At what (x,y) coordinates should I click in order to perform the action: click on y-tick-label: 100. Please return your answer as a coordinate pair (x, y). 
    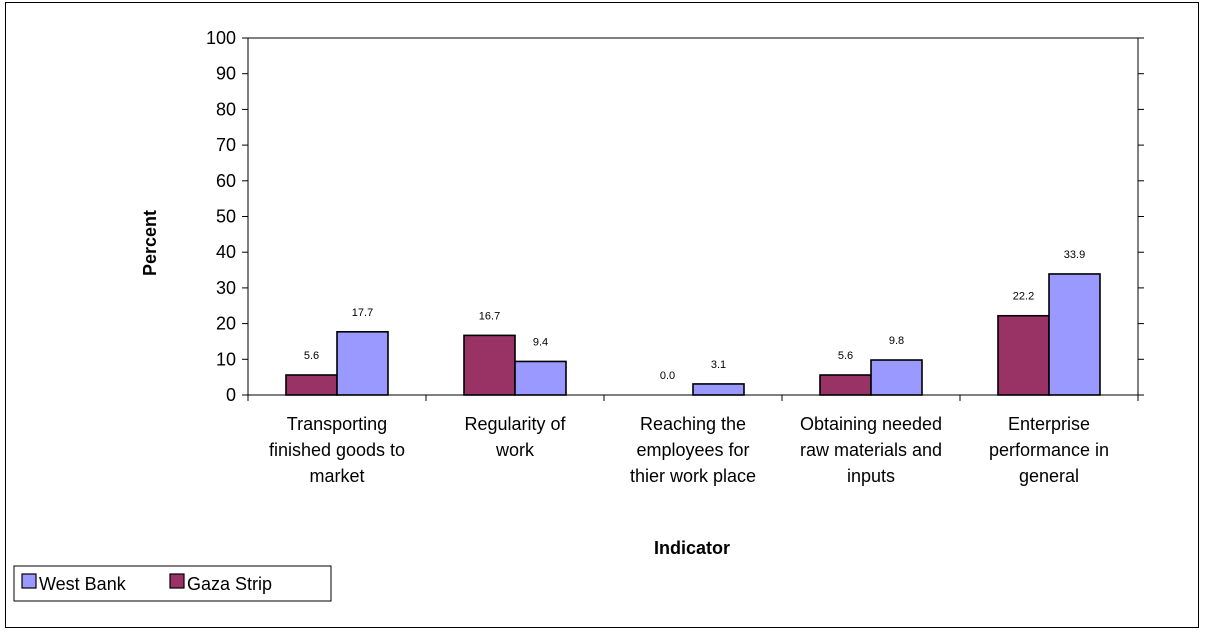
    Looking at the image, I should click on (221, 38).